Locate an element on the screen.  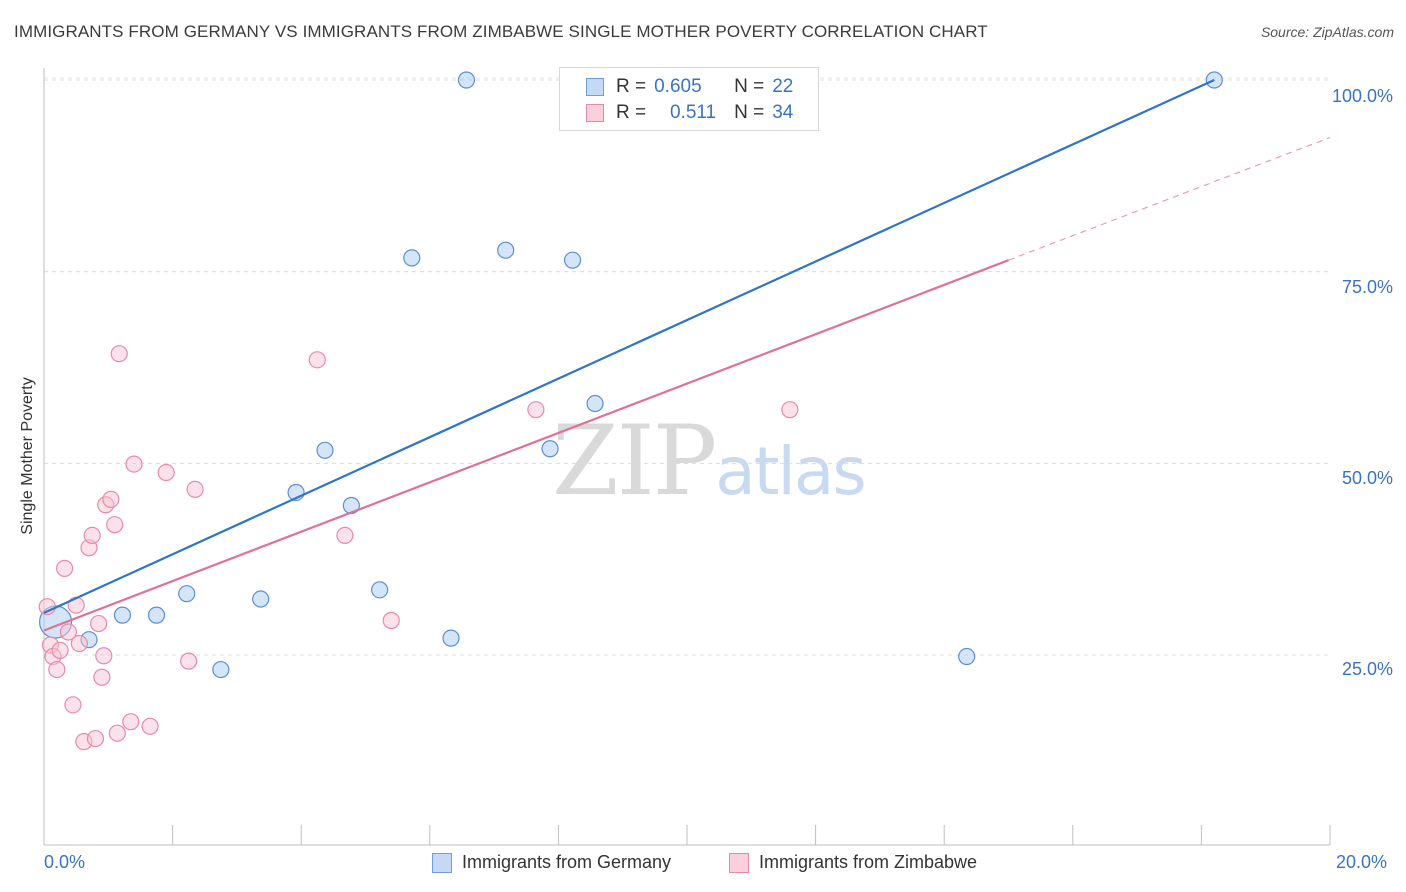
bottom-legend-label-zimbabwe: Immigrants from Zimbabwe is located at coordinates (868, 862).